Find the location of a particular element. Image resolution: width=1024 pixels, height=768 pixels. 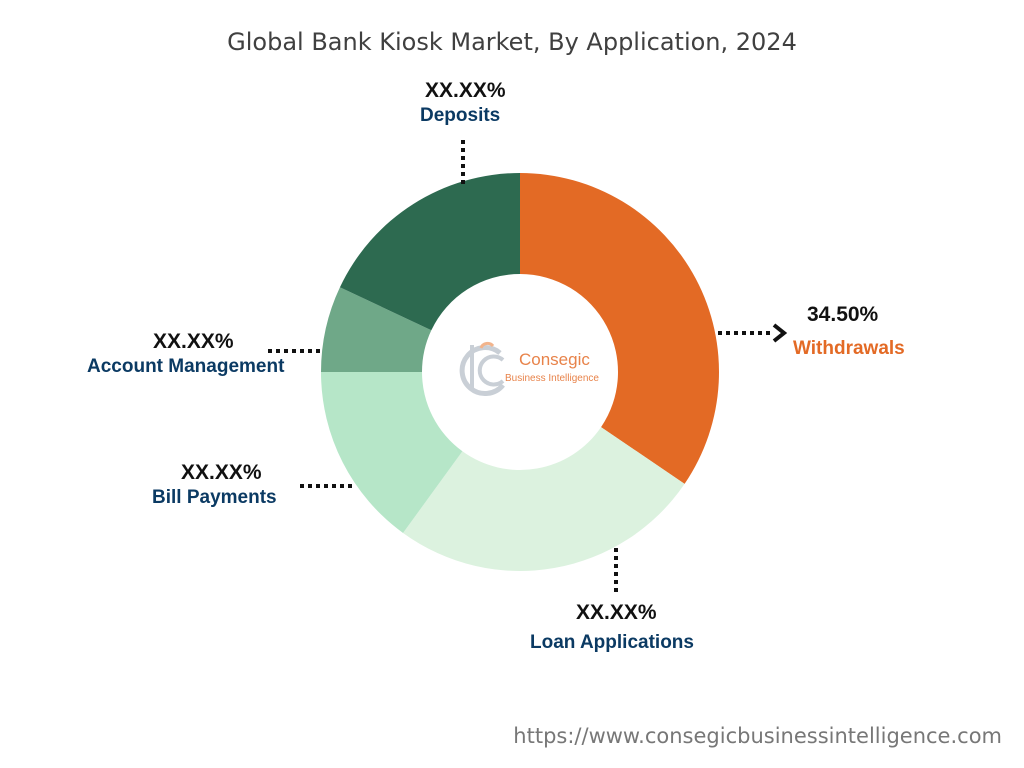

slice-deposits is located at coordinates (429, 252).